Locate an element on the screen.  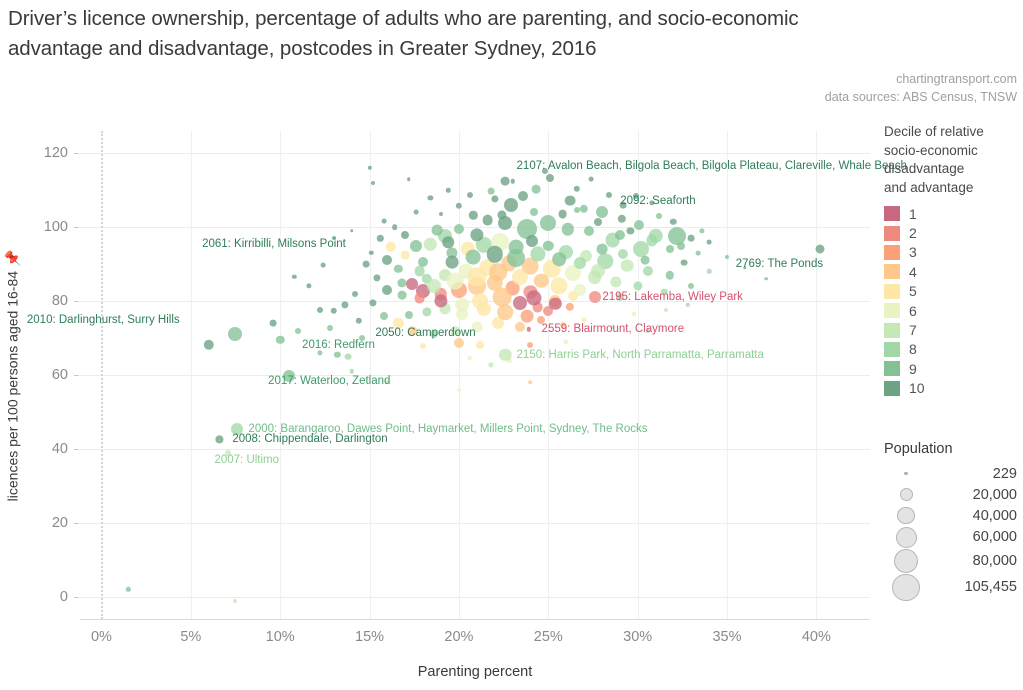
legend-population-item: 105,455 is located at coordinates (953, 587).